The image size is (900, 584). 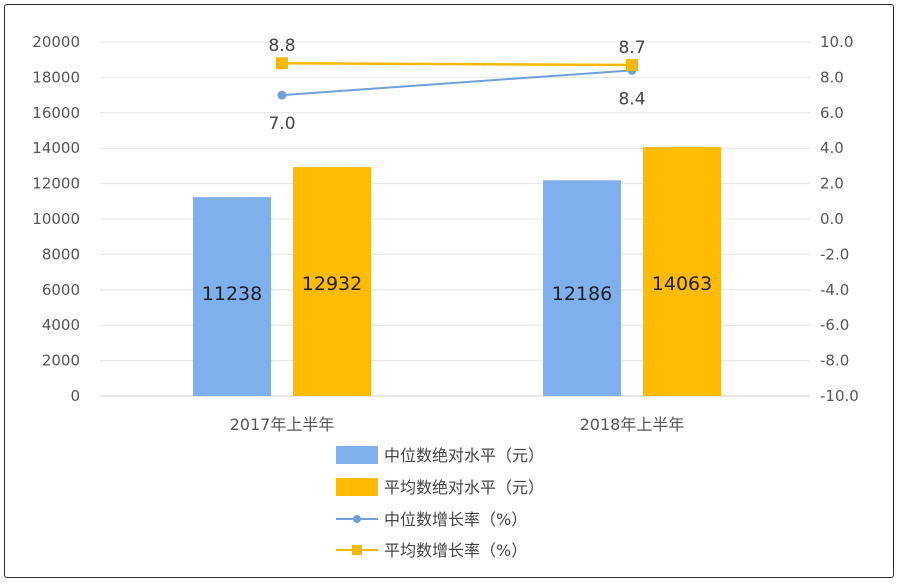 What do you see at coordinates (281, 46) in the screenshot?
I see `point-data-label: 8.8` at bounding box center [281, 46].